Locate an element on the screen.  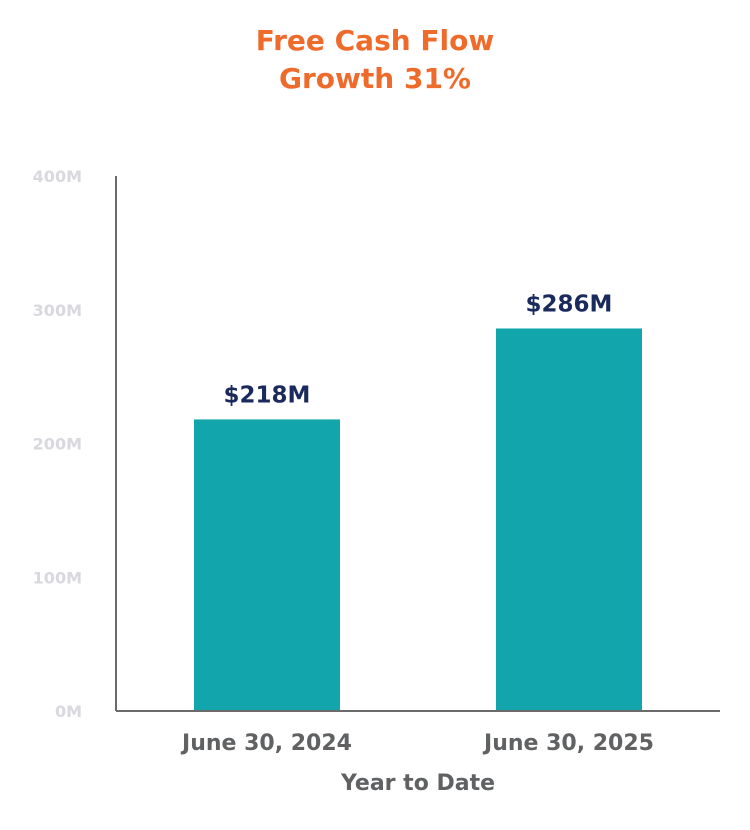
chart-title-line-1: Free Cash Flow is located at coordinates (375, 40).